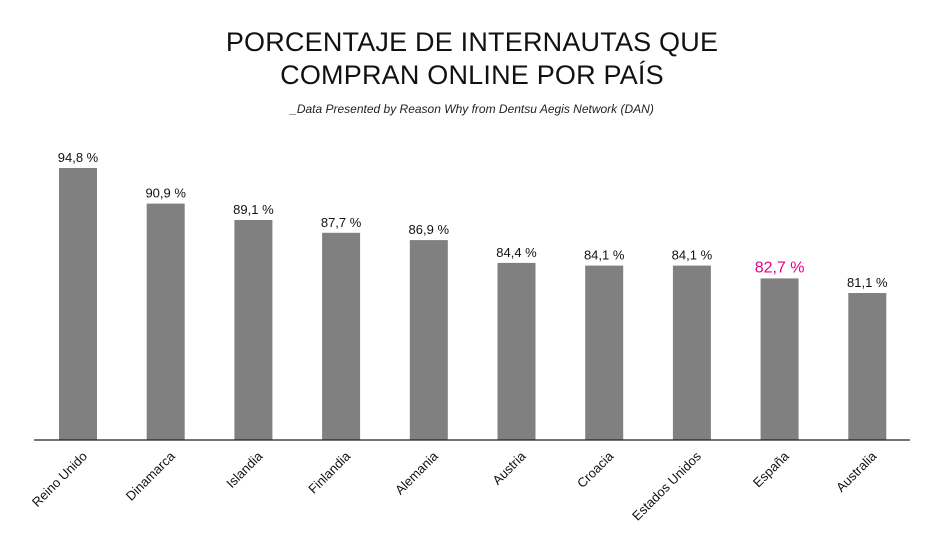 Image resolution: width=944 pixels, height=547 pixels. I want to click on value-label: 94,8 %, so click(78, 157).